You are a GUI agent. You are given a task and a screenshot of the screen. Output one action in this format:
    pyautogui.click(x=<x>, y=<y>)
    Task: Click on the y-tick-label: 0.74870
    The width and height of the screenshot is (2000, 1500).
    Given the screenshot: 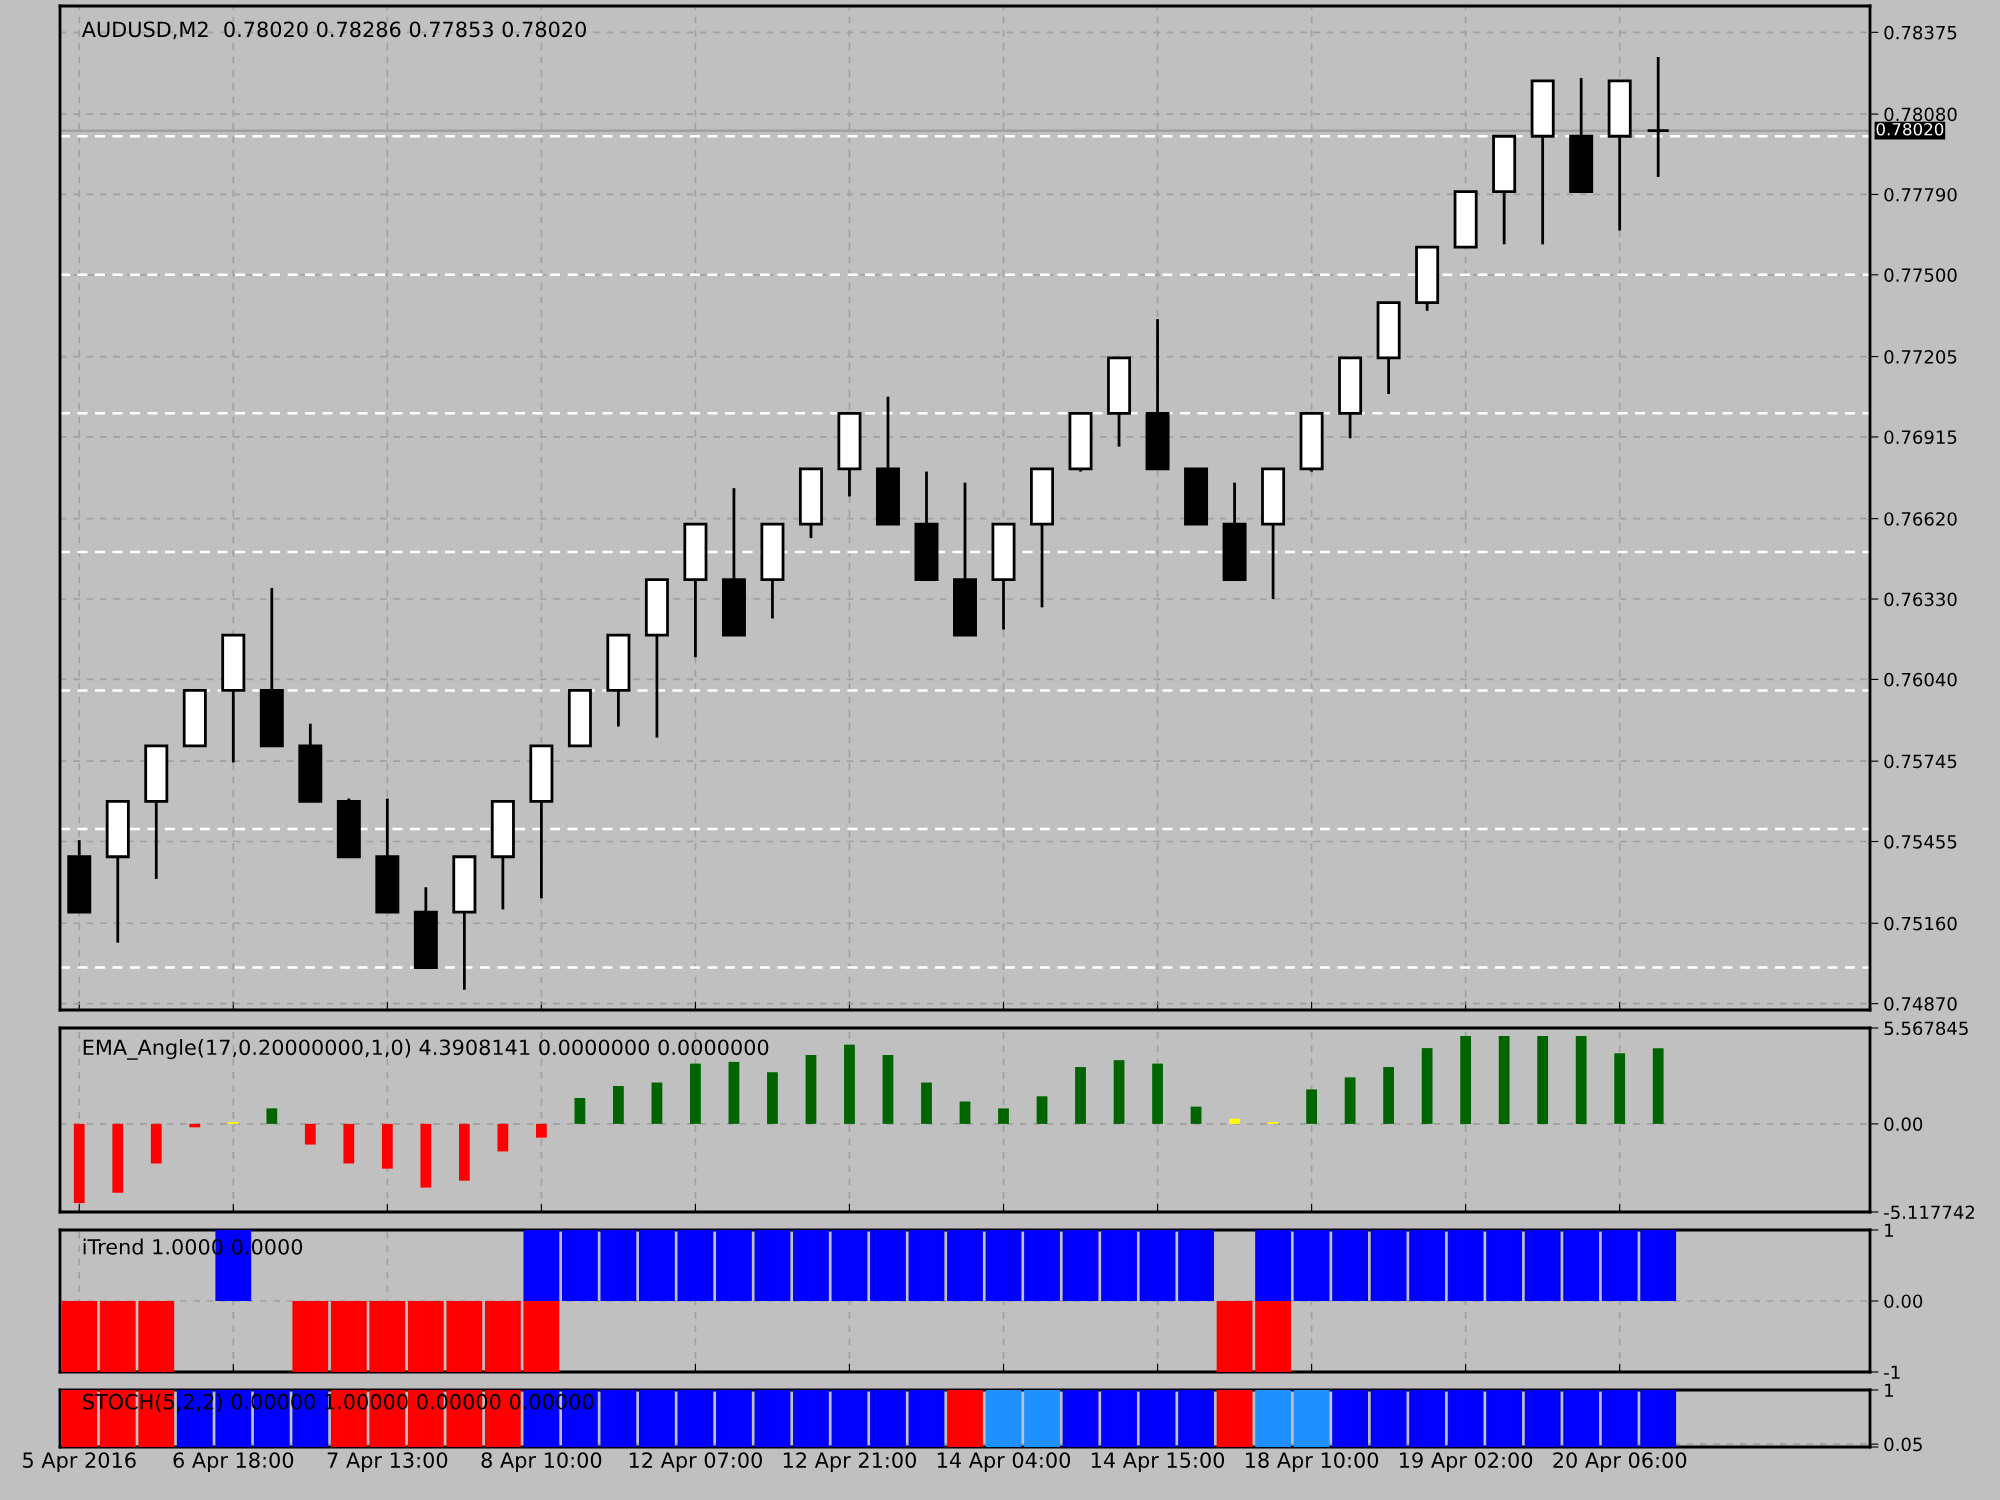 What is the action you would take?
    pyautogui.click(x=1920, y=1004)
    